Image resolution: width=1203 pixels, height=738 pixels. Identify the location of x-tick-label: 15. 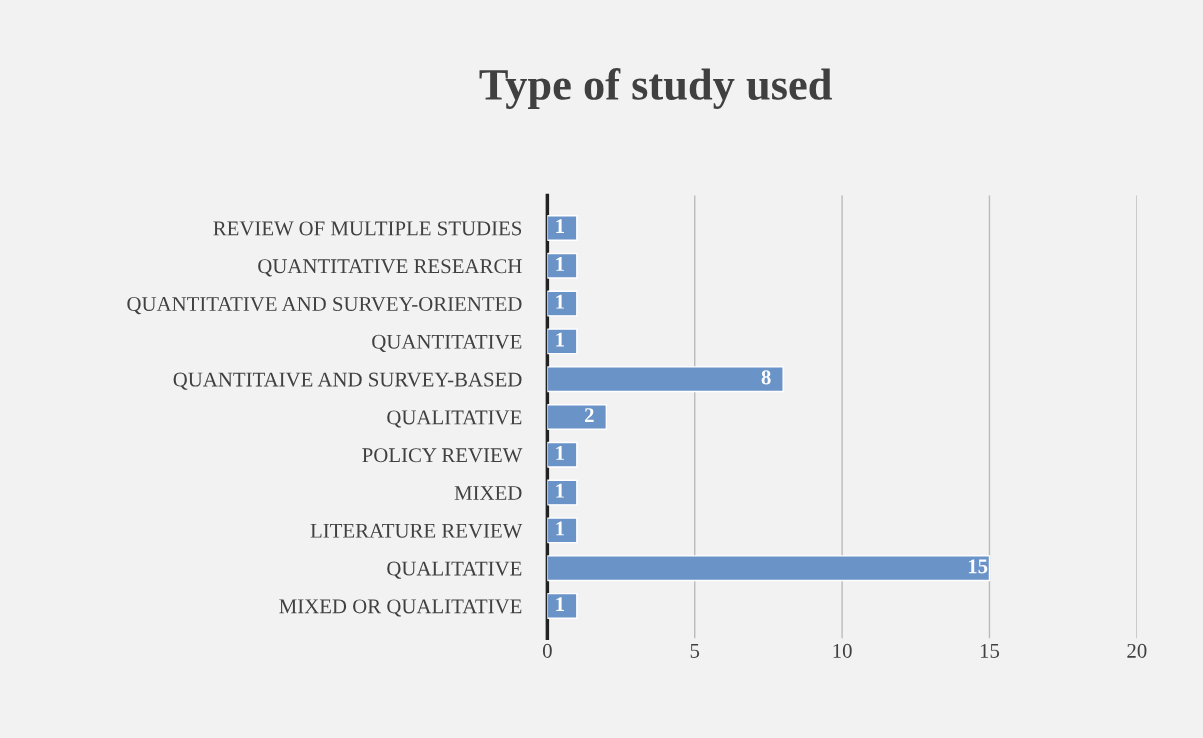
(990, 650).